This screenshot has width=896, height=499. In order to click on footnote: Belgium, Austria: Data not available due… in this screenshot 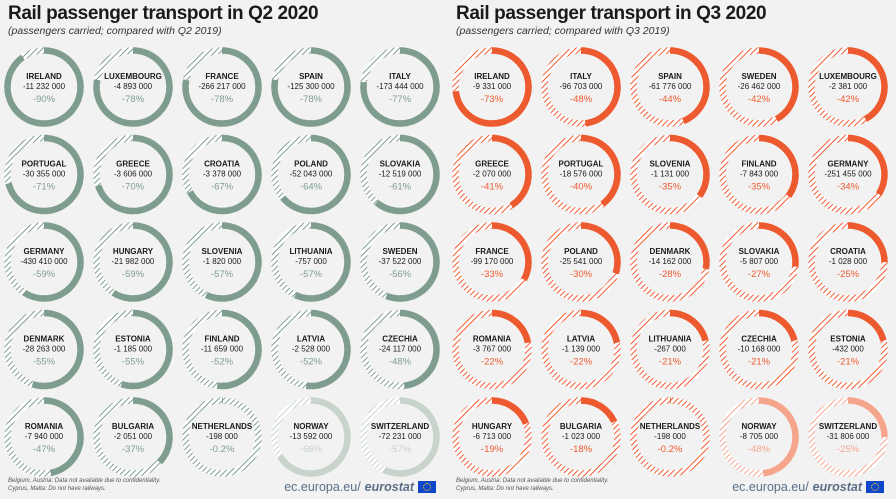, I will do `click(84, 485)`.